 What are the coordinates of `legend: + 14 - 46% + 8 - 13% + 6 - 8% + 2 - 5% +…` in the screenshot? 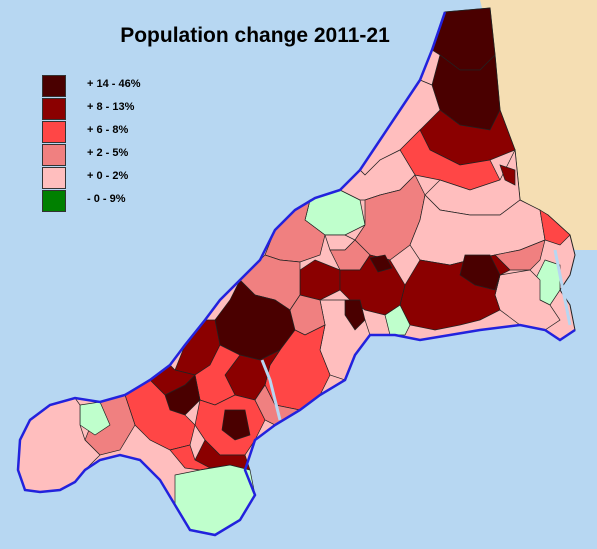 It's located at (117, 144).